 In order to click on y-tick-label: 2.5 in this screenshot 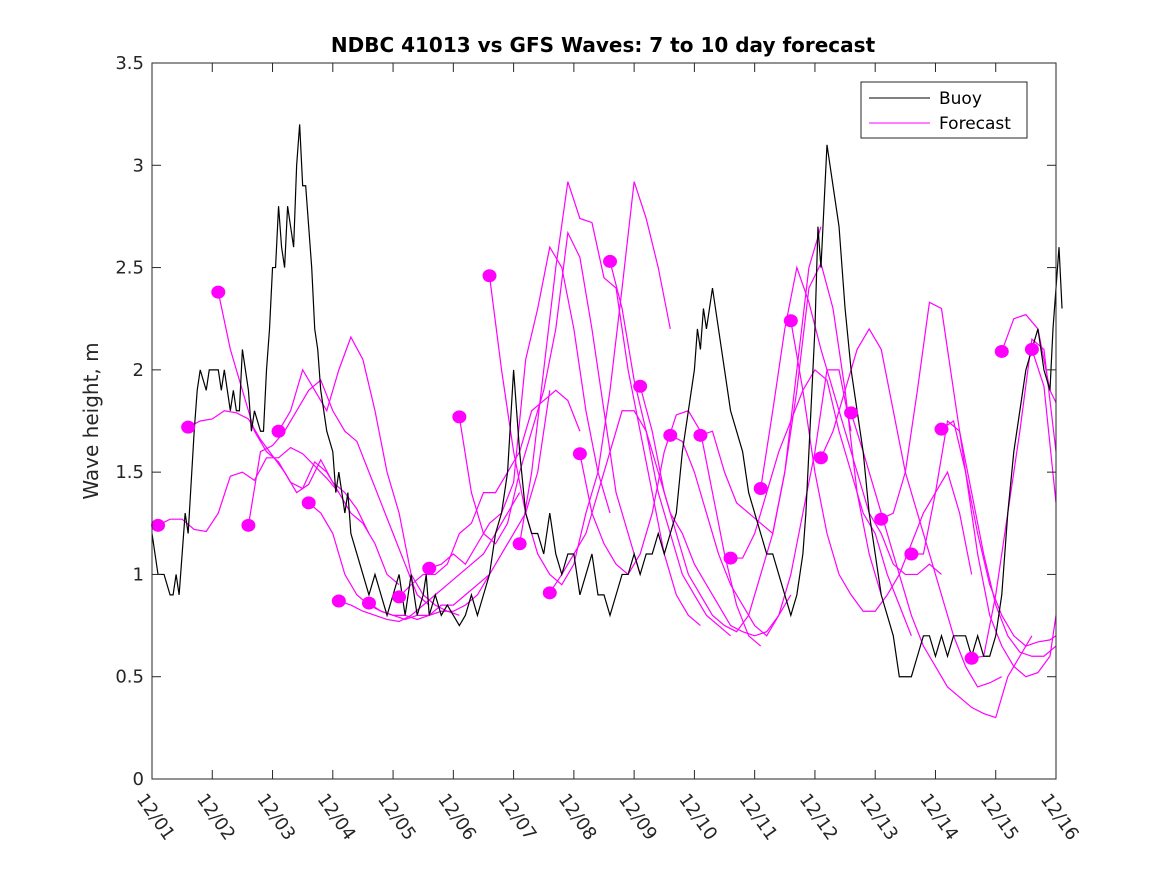, I will do `click(129, 268)`.